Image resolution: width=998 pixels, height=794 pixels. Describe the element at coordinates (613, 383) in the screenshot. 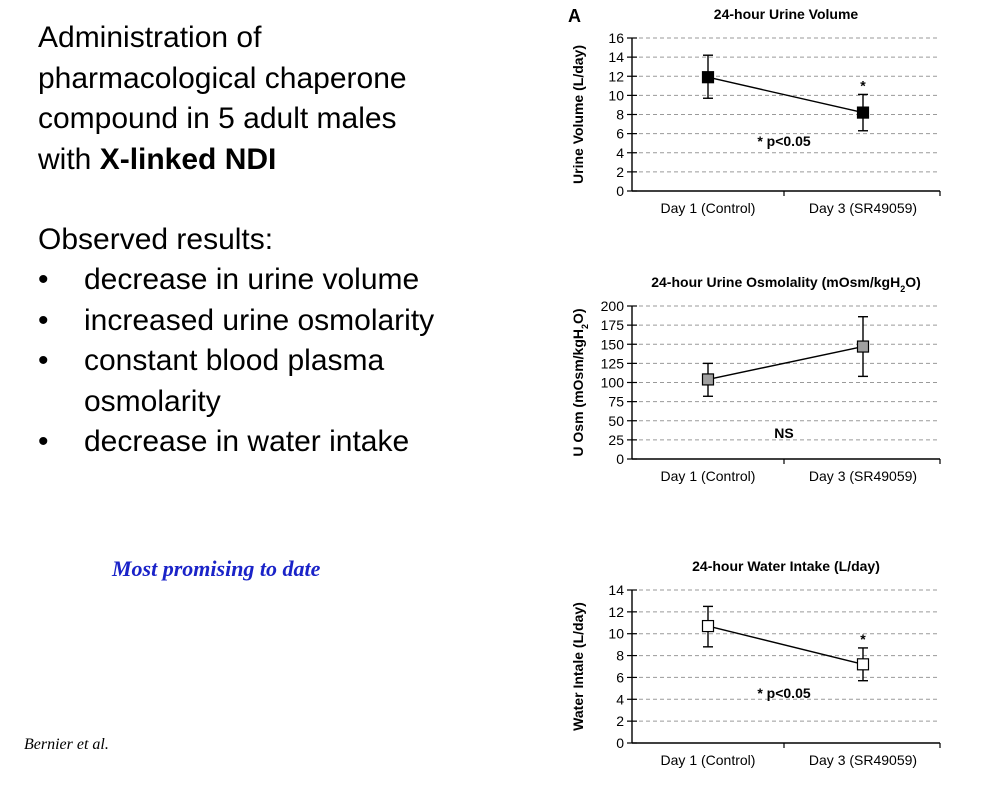

I see `y-tick-label: 100` at that location.